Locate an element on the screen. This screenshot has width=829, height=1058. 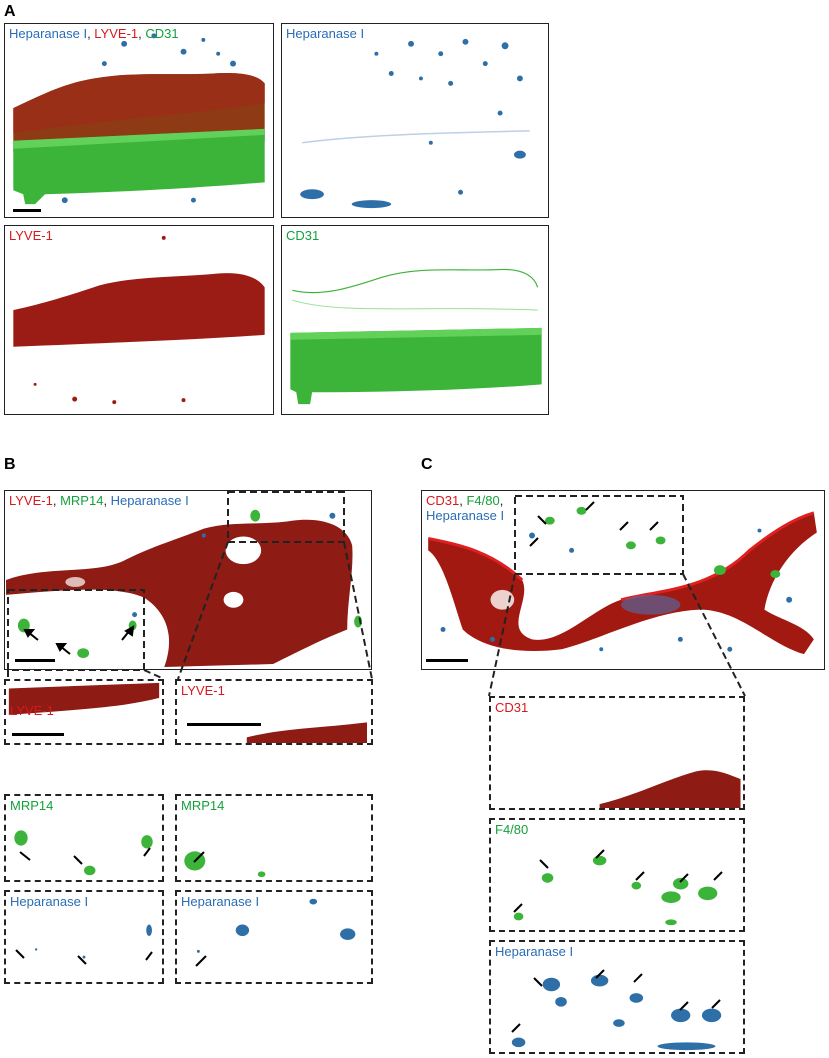
panel-letter-b: B is located at coordinates (10, 464).